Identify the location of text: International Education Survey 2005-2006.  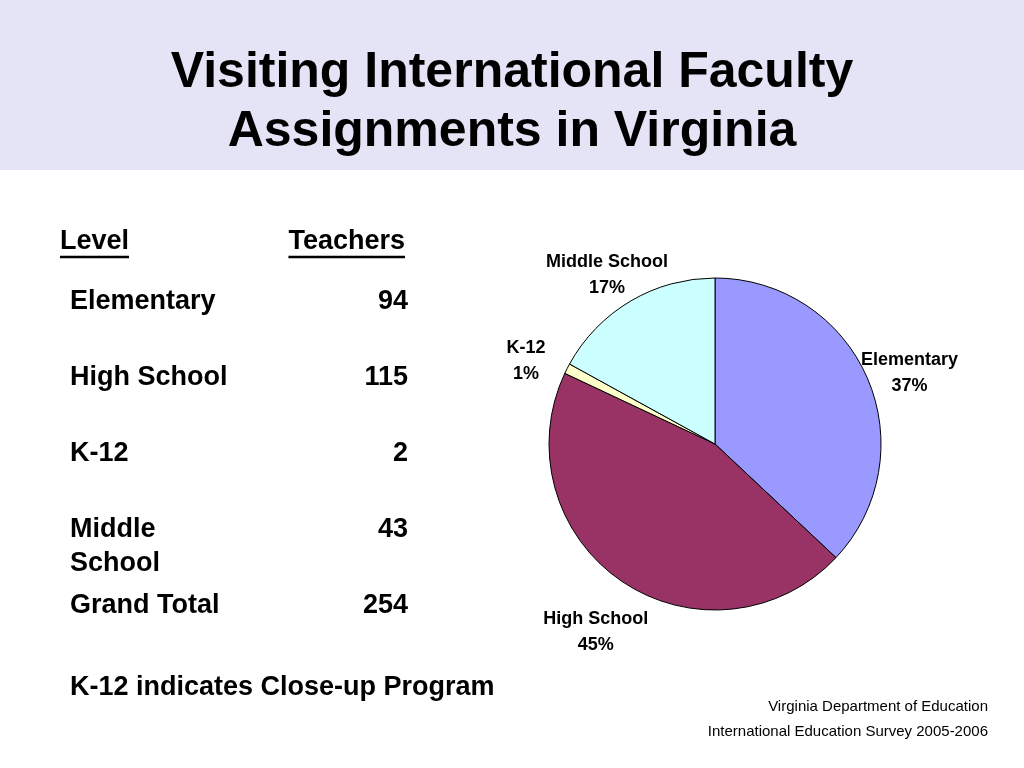
(847, 730).